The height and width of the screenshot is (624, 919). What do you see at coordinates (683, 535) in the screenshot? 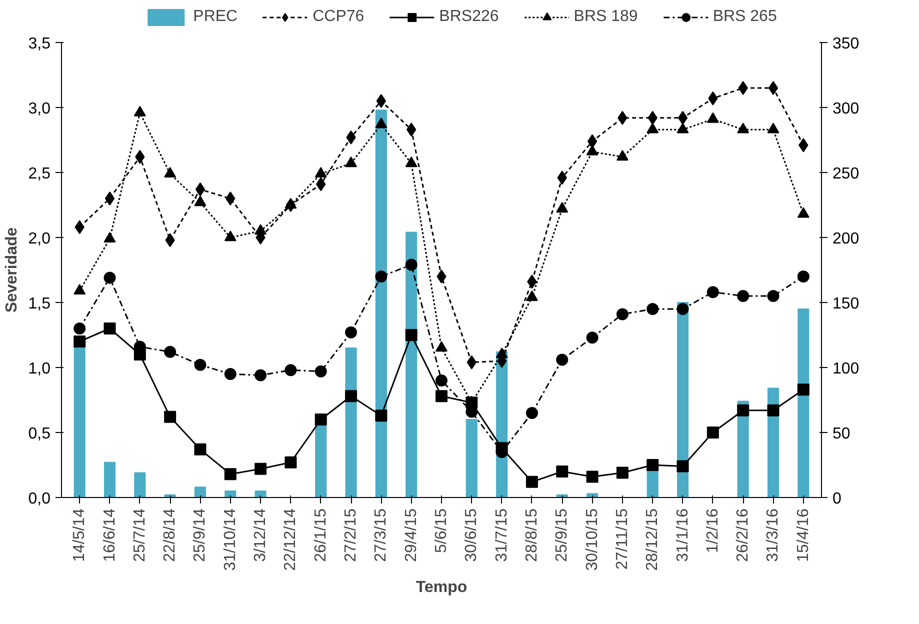
I see `x-tick-label: 31/1/16` at bounding box center [683, 535].